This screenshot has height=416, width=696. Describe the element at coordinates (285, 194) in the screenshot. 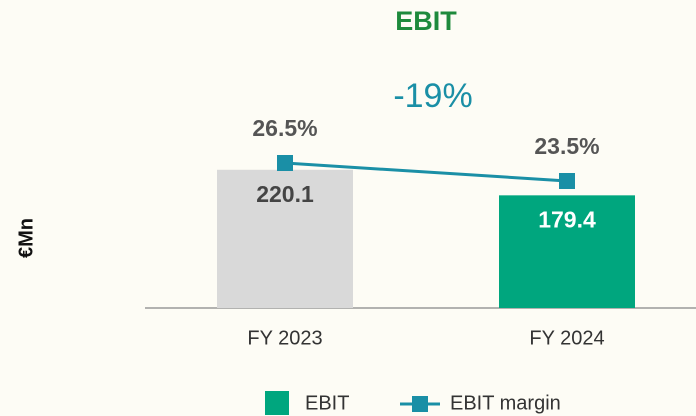

I see `data-label: 220.1` at that location.